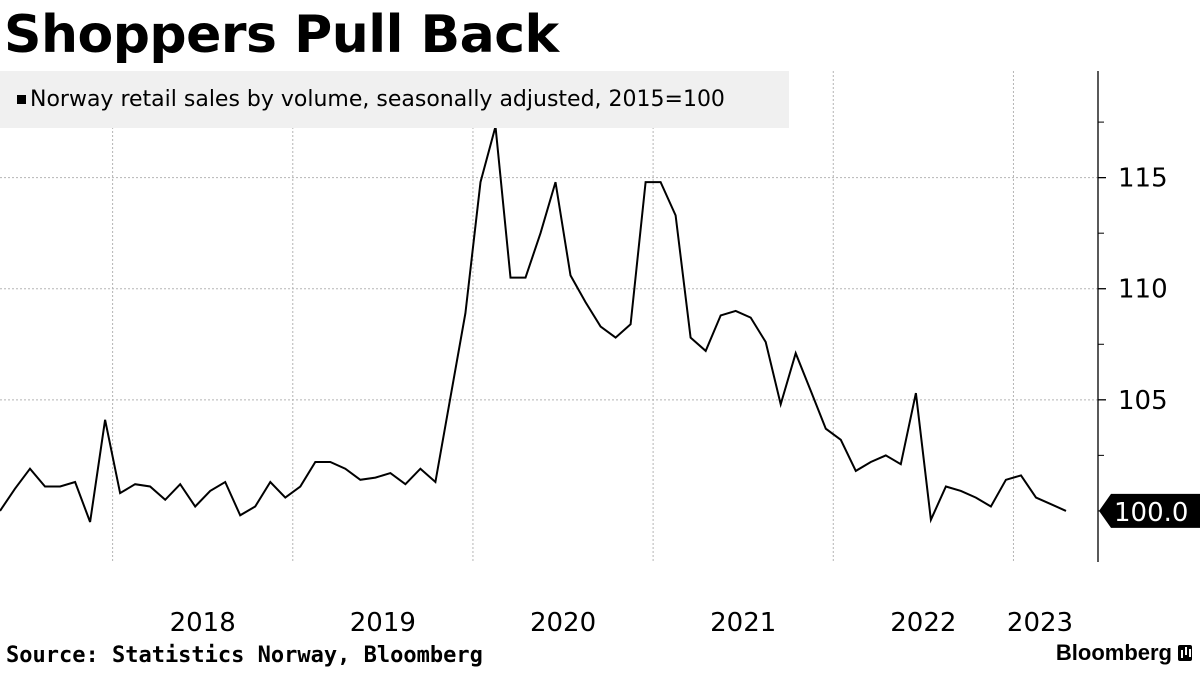  I want to click on y-tick-label: 105, so click(1143, 401).